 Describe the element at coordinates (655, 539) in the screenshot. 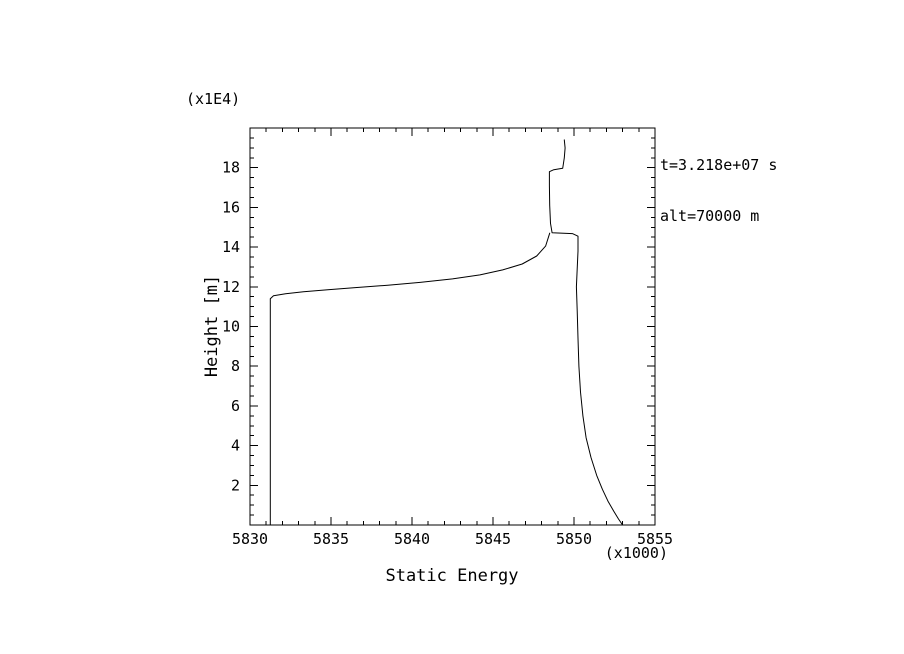

I see `x-tick-label: 5855` at that location.